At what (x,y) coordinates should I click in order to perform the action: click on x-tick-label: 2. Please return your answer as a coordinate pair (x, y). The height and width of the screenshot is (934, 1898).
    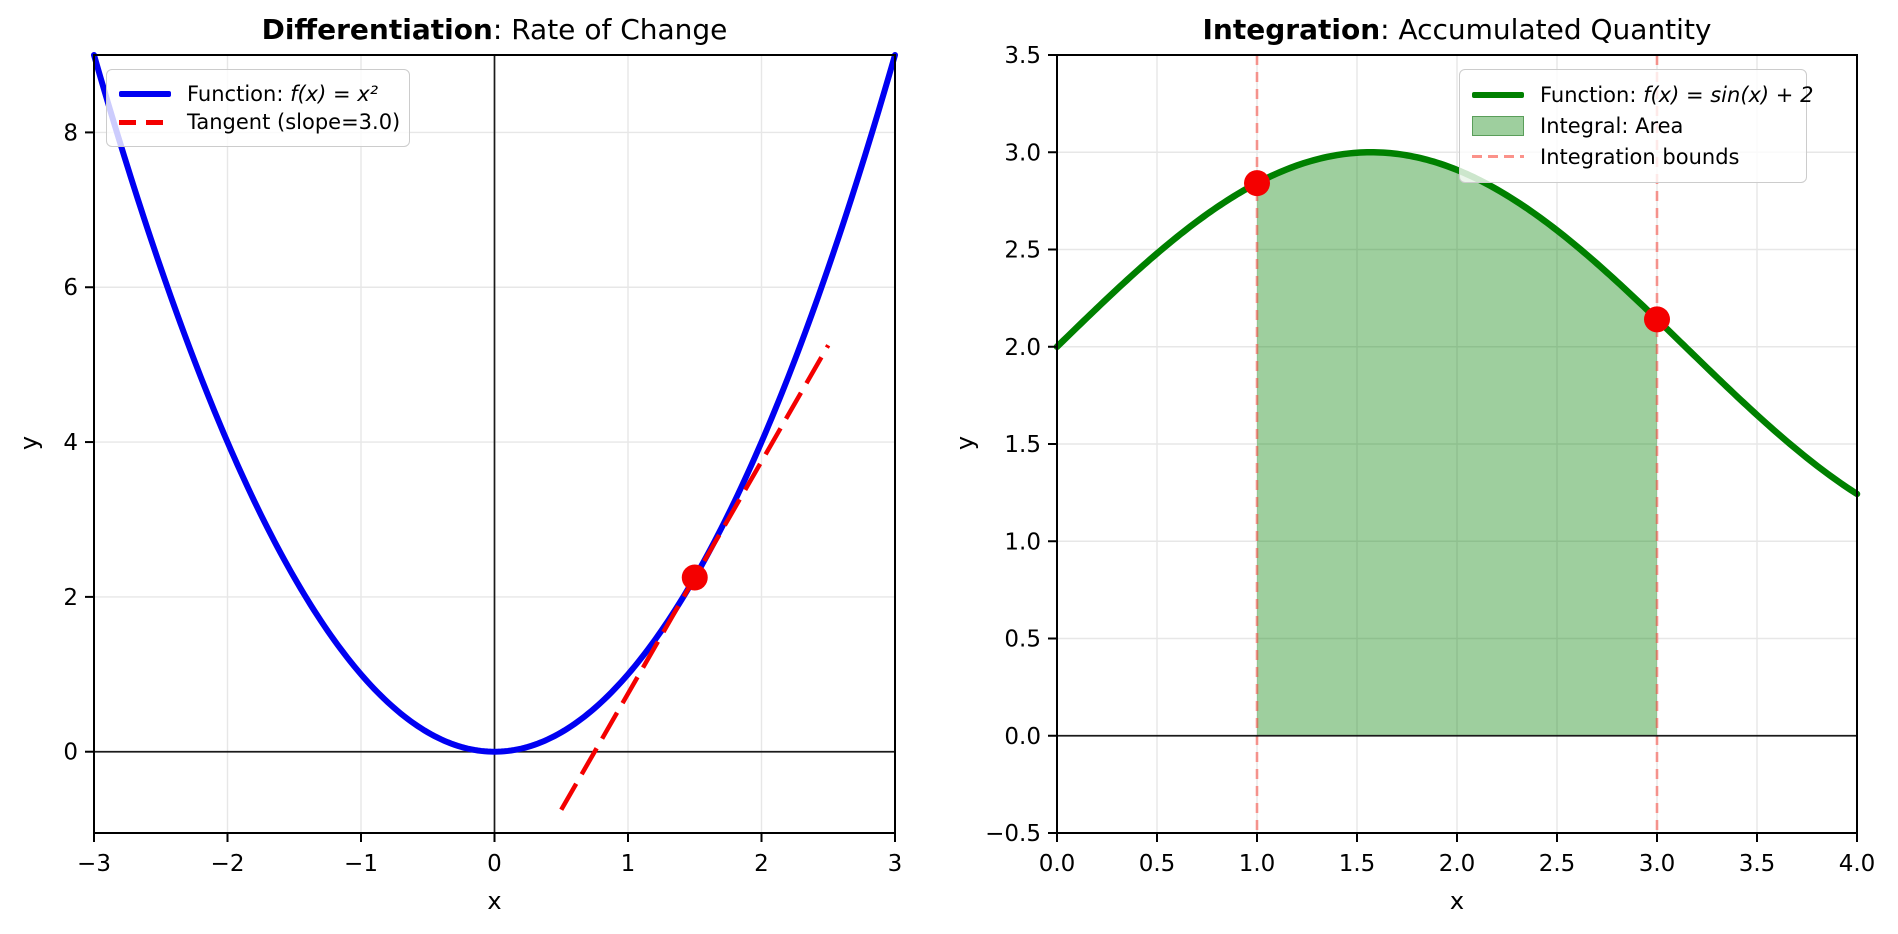
    Looking at the image, I should click on (761, 864).